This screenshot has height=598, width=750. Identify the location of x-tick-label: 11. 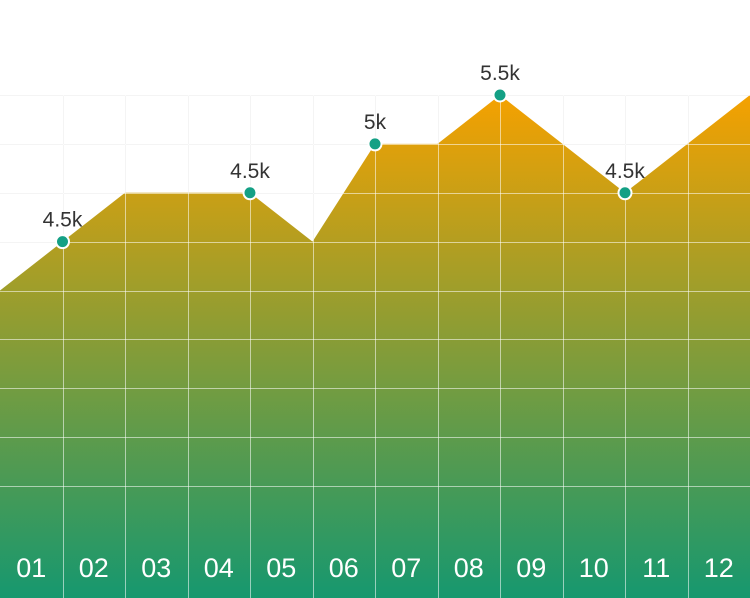
(656, 568).